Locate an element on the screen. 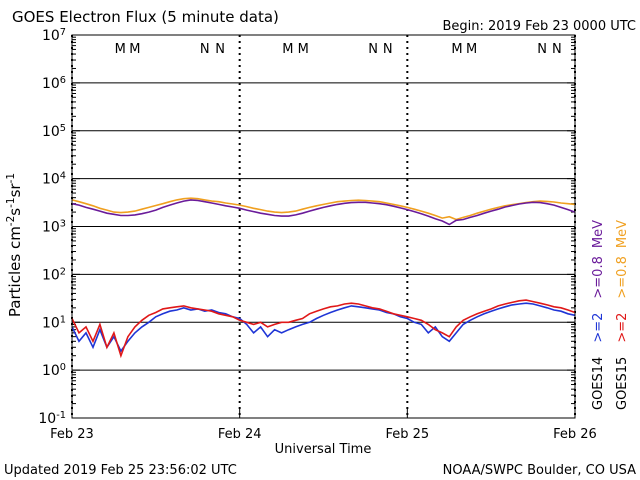  x-tick-label: Feb 25 is located at coordinates (407, 434).